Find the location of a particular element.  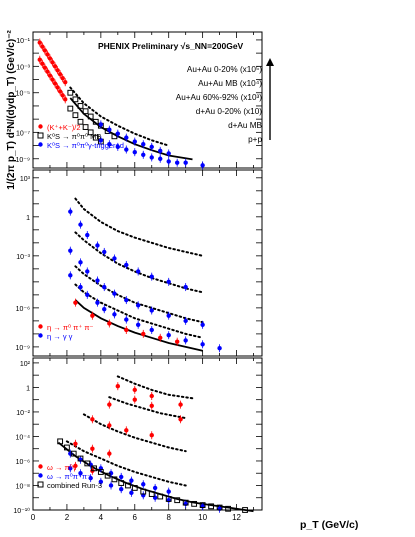

legend-label: combined Run-3 is located at coordinates (74, 485).